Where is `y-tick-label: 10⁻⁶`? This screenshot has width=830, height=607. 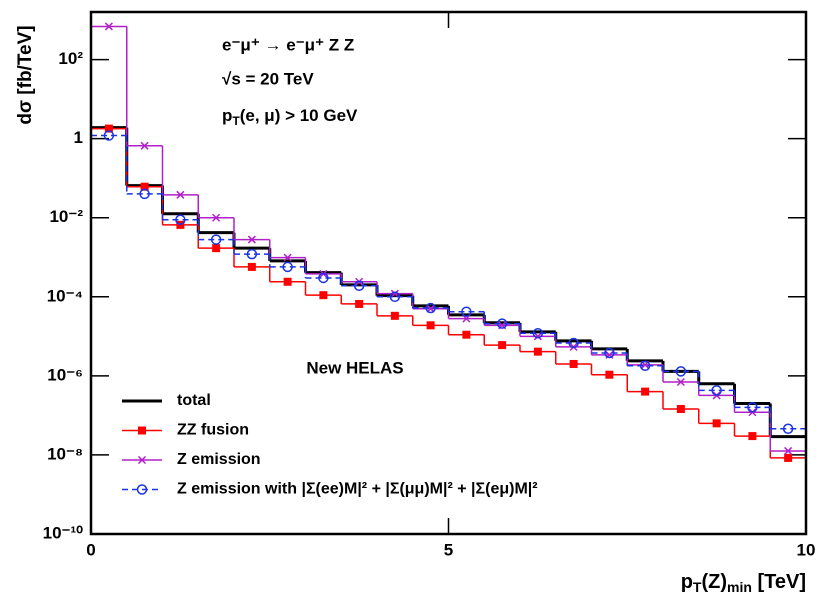 y-tick-label: 10⁻⁶ is located at coordinates (65, 374).